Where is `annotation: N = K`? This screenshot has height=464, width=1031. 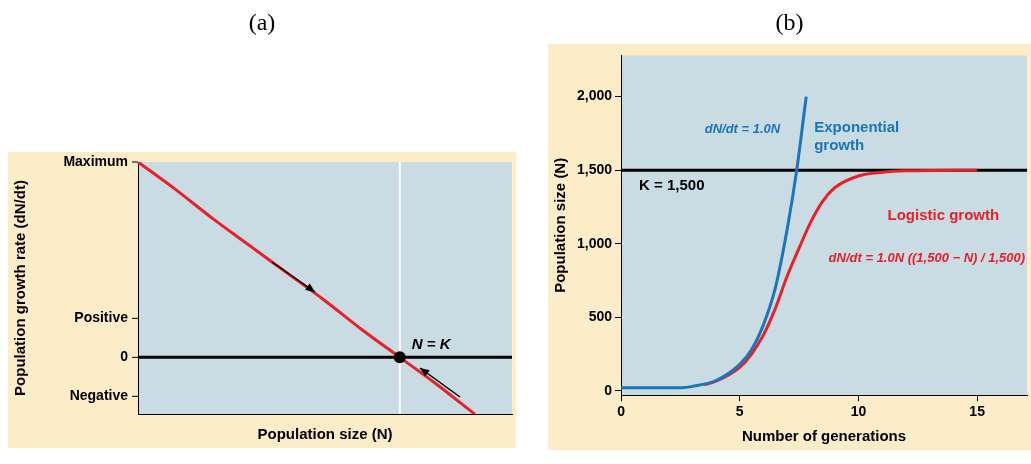 annotation: N = K is located at coordinates (431, 343).